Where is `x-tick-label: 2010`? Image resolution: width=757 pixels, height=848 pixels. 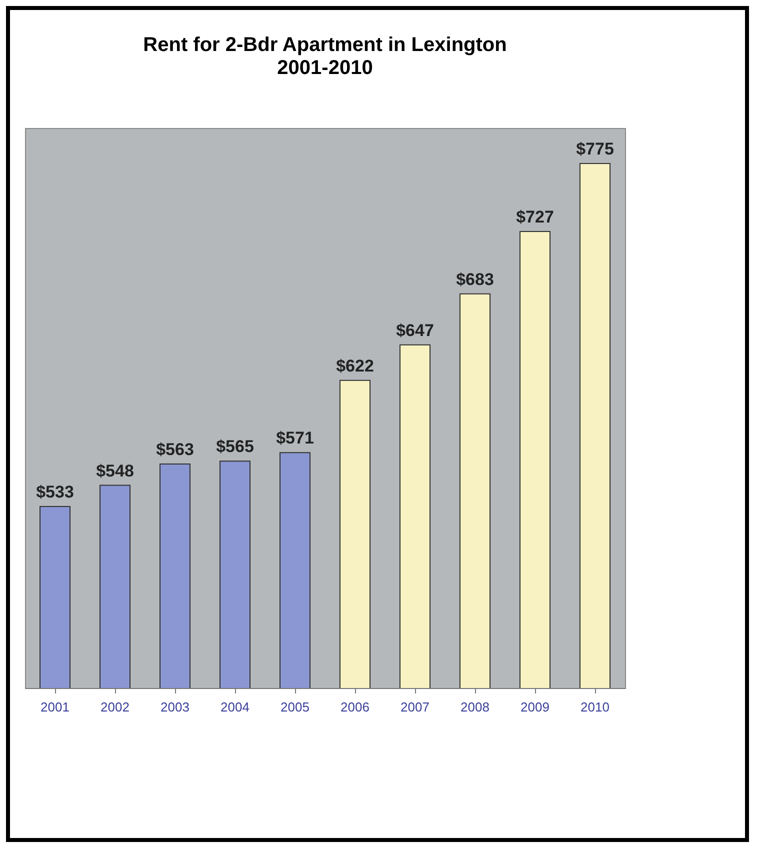 x-tick-label: 2010 is located at coordinates (595, 707).